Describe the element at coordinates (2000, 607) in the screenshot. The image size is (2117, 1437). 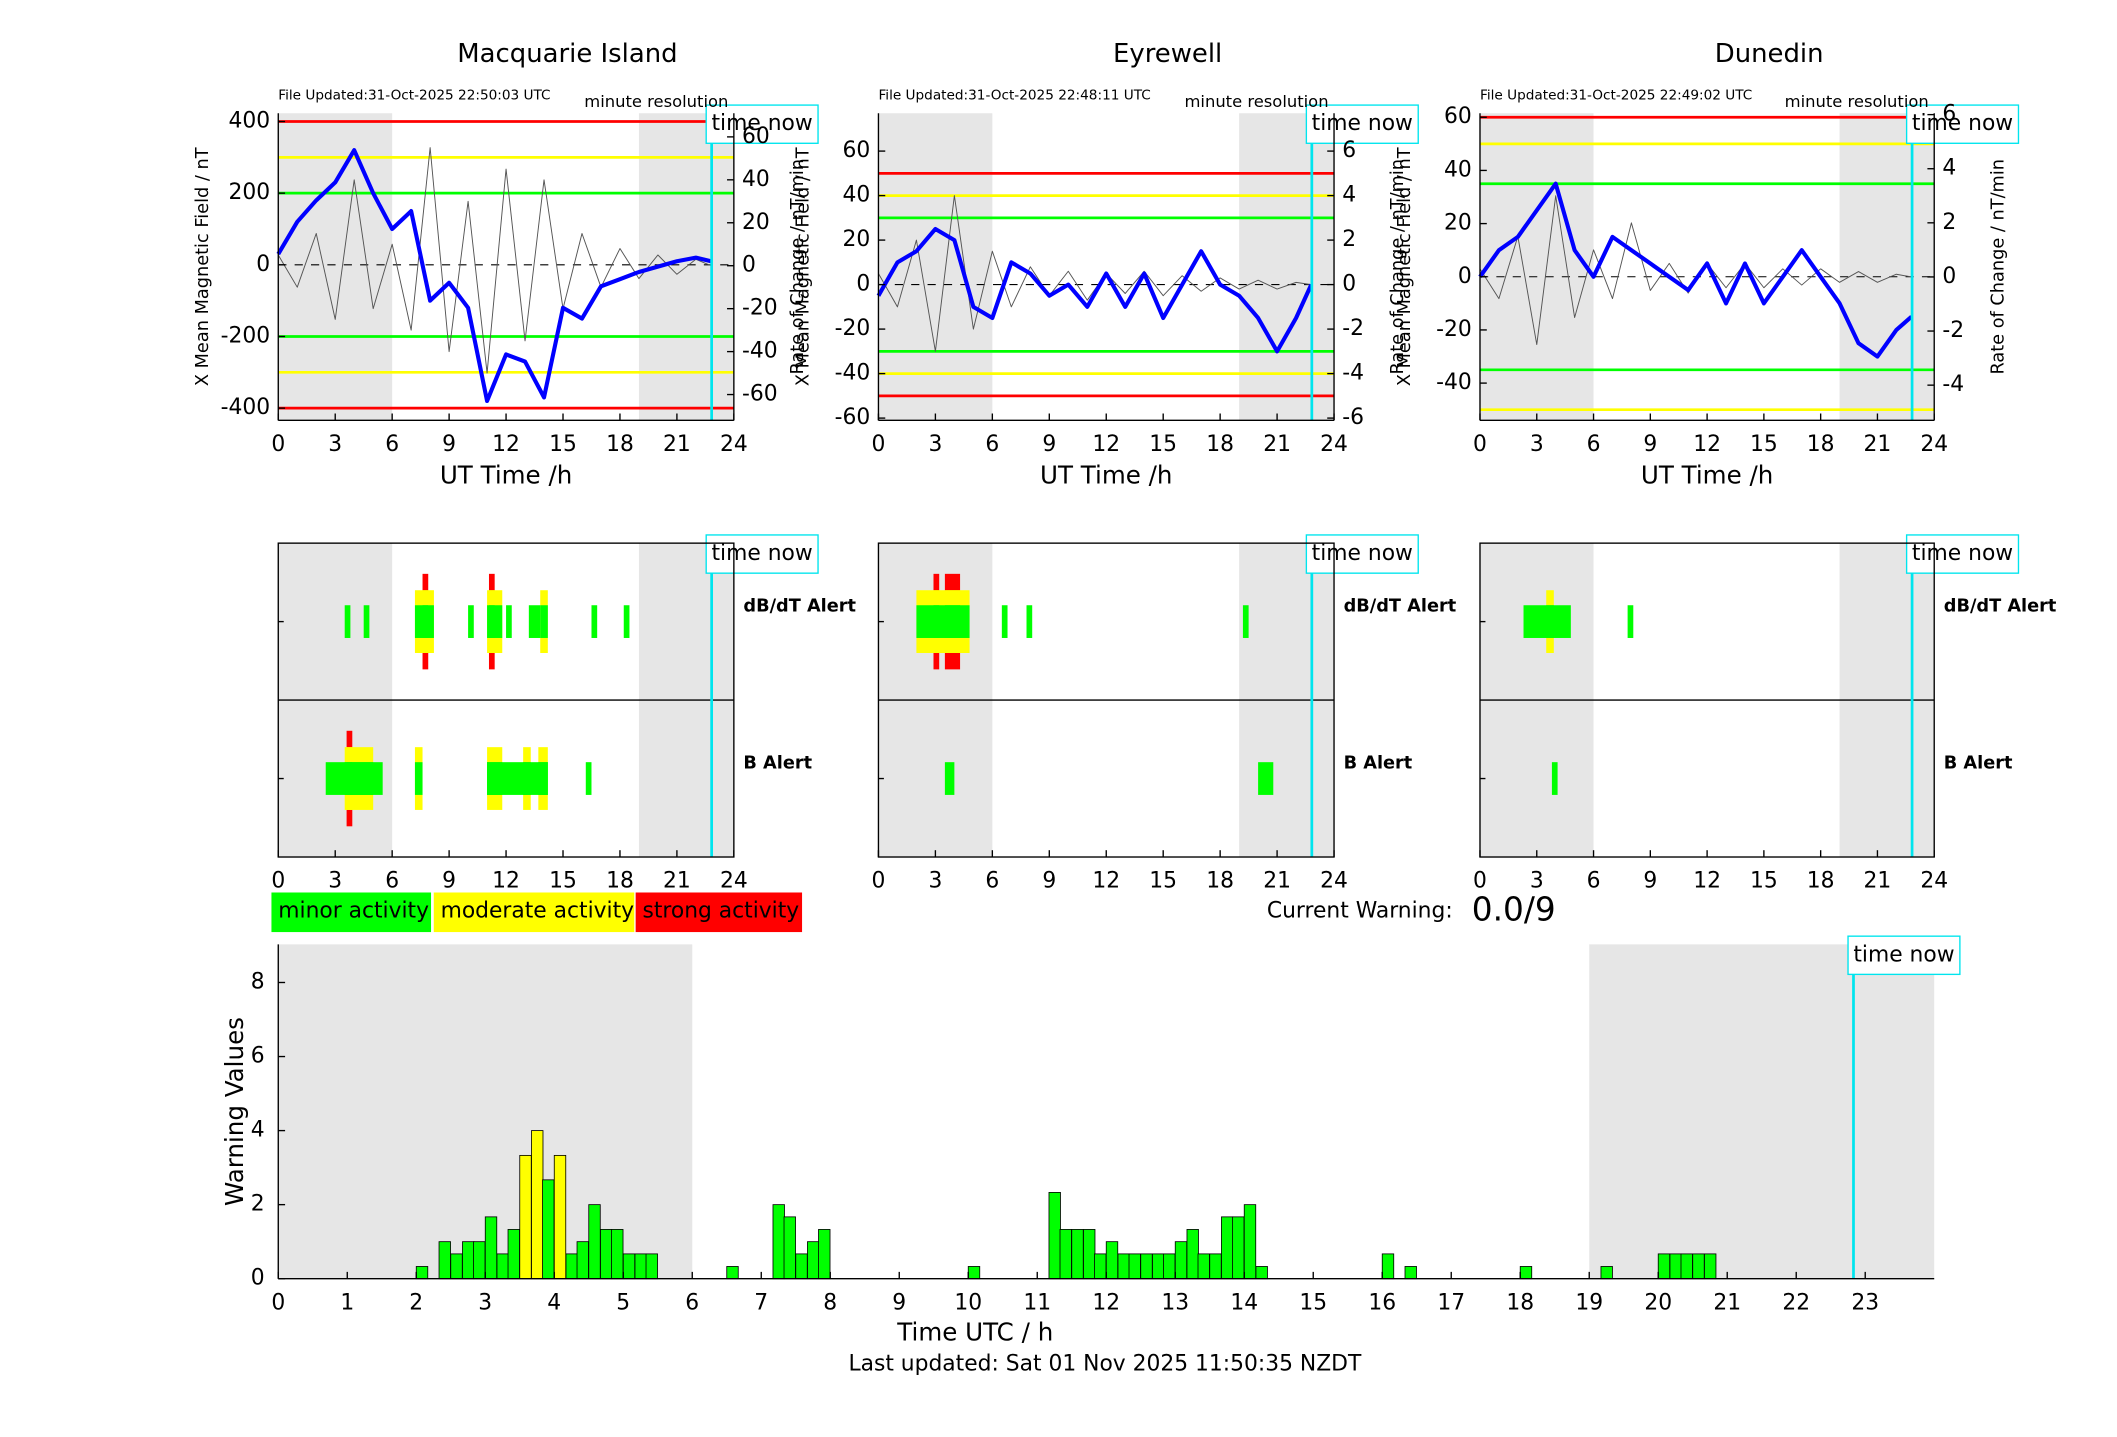
I see `row-label: dB/dT Alert` at that location.